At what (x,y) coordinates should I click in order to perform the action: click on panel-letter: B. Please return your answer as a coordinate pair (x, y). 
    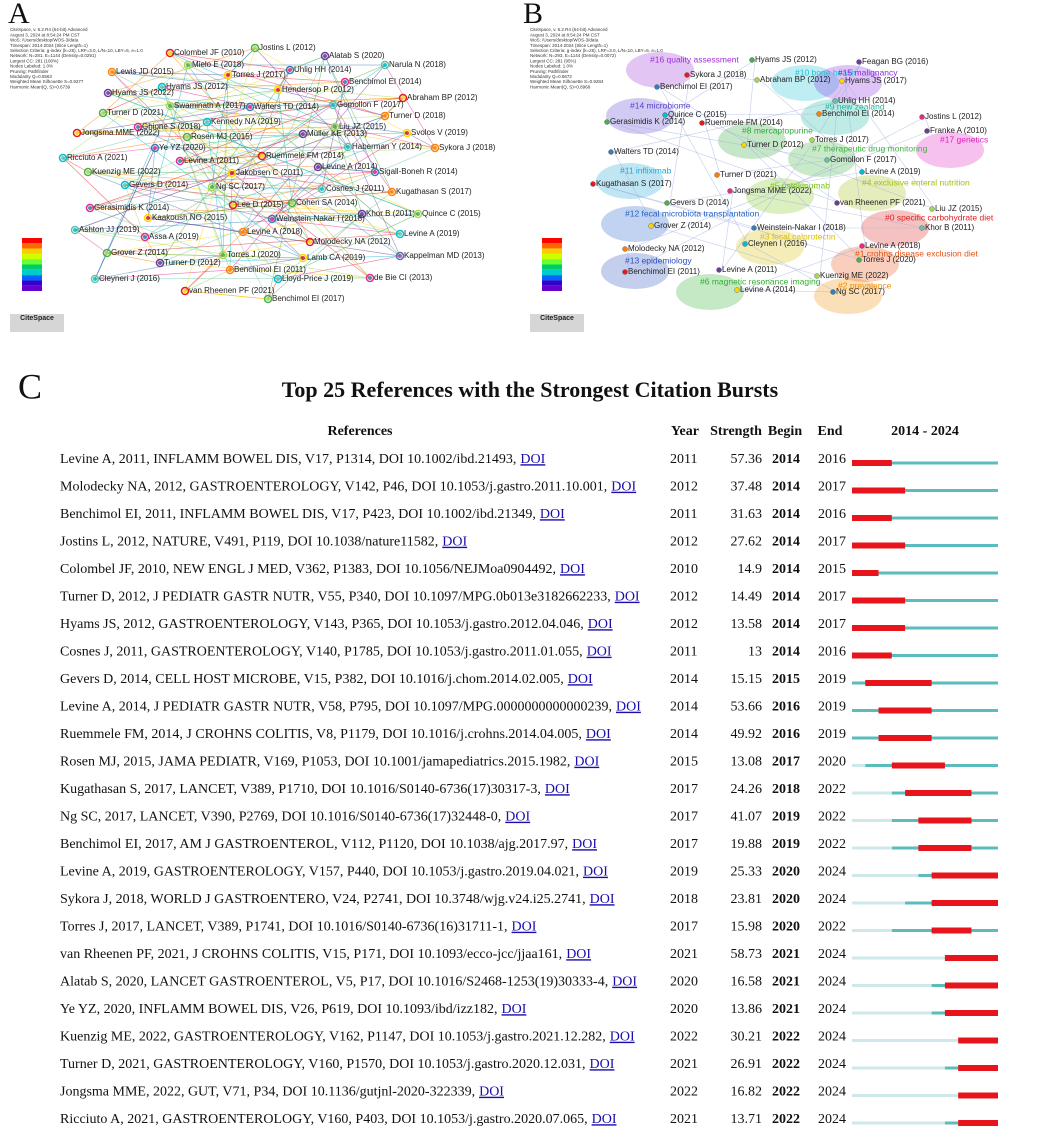
    Looking at the image, I should click on (533, 15).